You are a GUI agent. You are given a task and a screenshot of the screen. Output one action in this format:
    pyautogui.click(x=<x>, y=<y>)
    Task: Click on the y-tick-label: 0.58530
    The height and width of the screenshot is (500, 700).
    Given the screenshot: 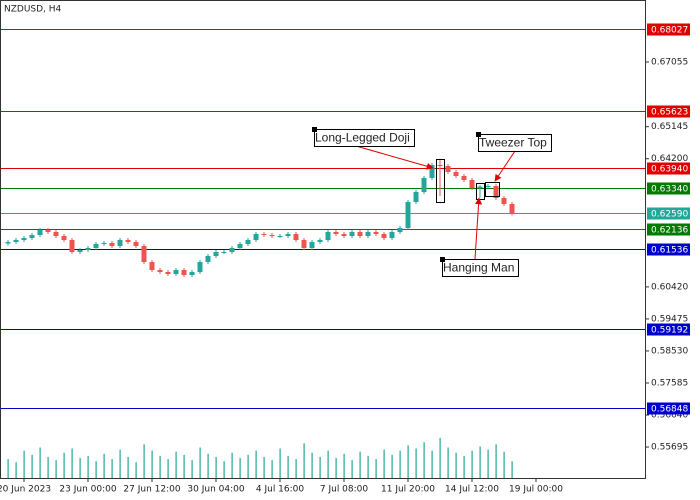 What is the action you would take?
    pyautogui.click(x=669, y=351)
    